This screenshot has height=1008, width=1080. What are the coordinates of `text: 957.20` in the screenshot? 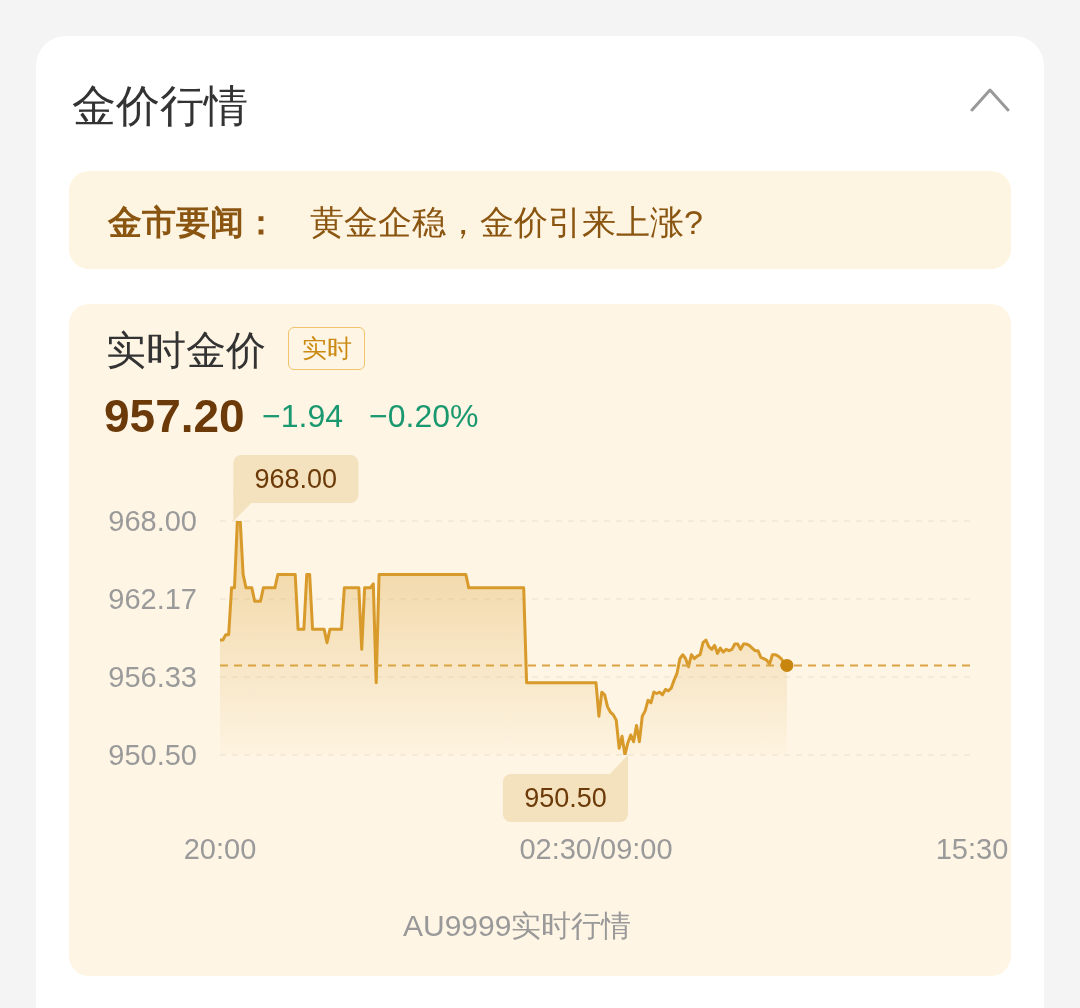 It's located at (174, 416).